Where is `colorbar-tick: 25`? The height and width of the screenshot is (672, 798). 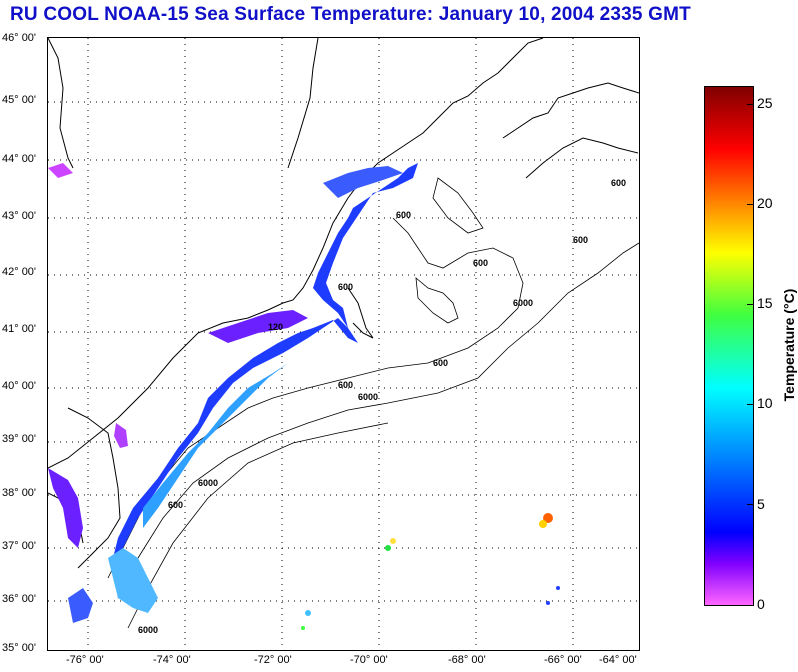 colorbar-tick: 25 is located at coordinates (765, 103).